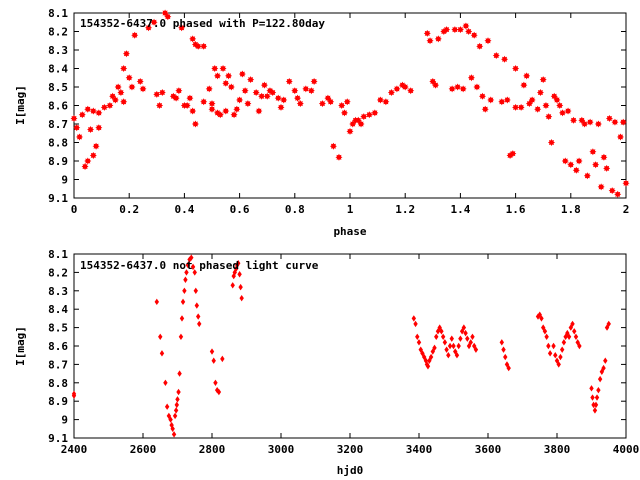 Image resolution: width=640 pixels, height=480 pixels. I want to click on x-tick-label: 0, so click(74, 209).